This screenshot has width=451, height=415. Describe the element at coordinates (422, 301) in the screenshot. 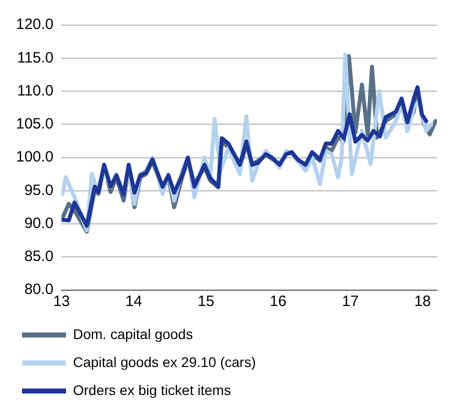

I see `x-tick-label: 18` at that location.